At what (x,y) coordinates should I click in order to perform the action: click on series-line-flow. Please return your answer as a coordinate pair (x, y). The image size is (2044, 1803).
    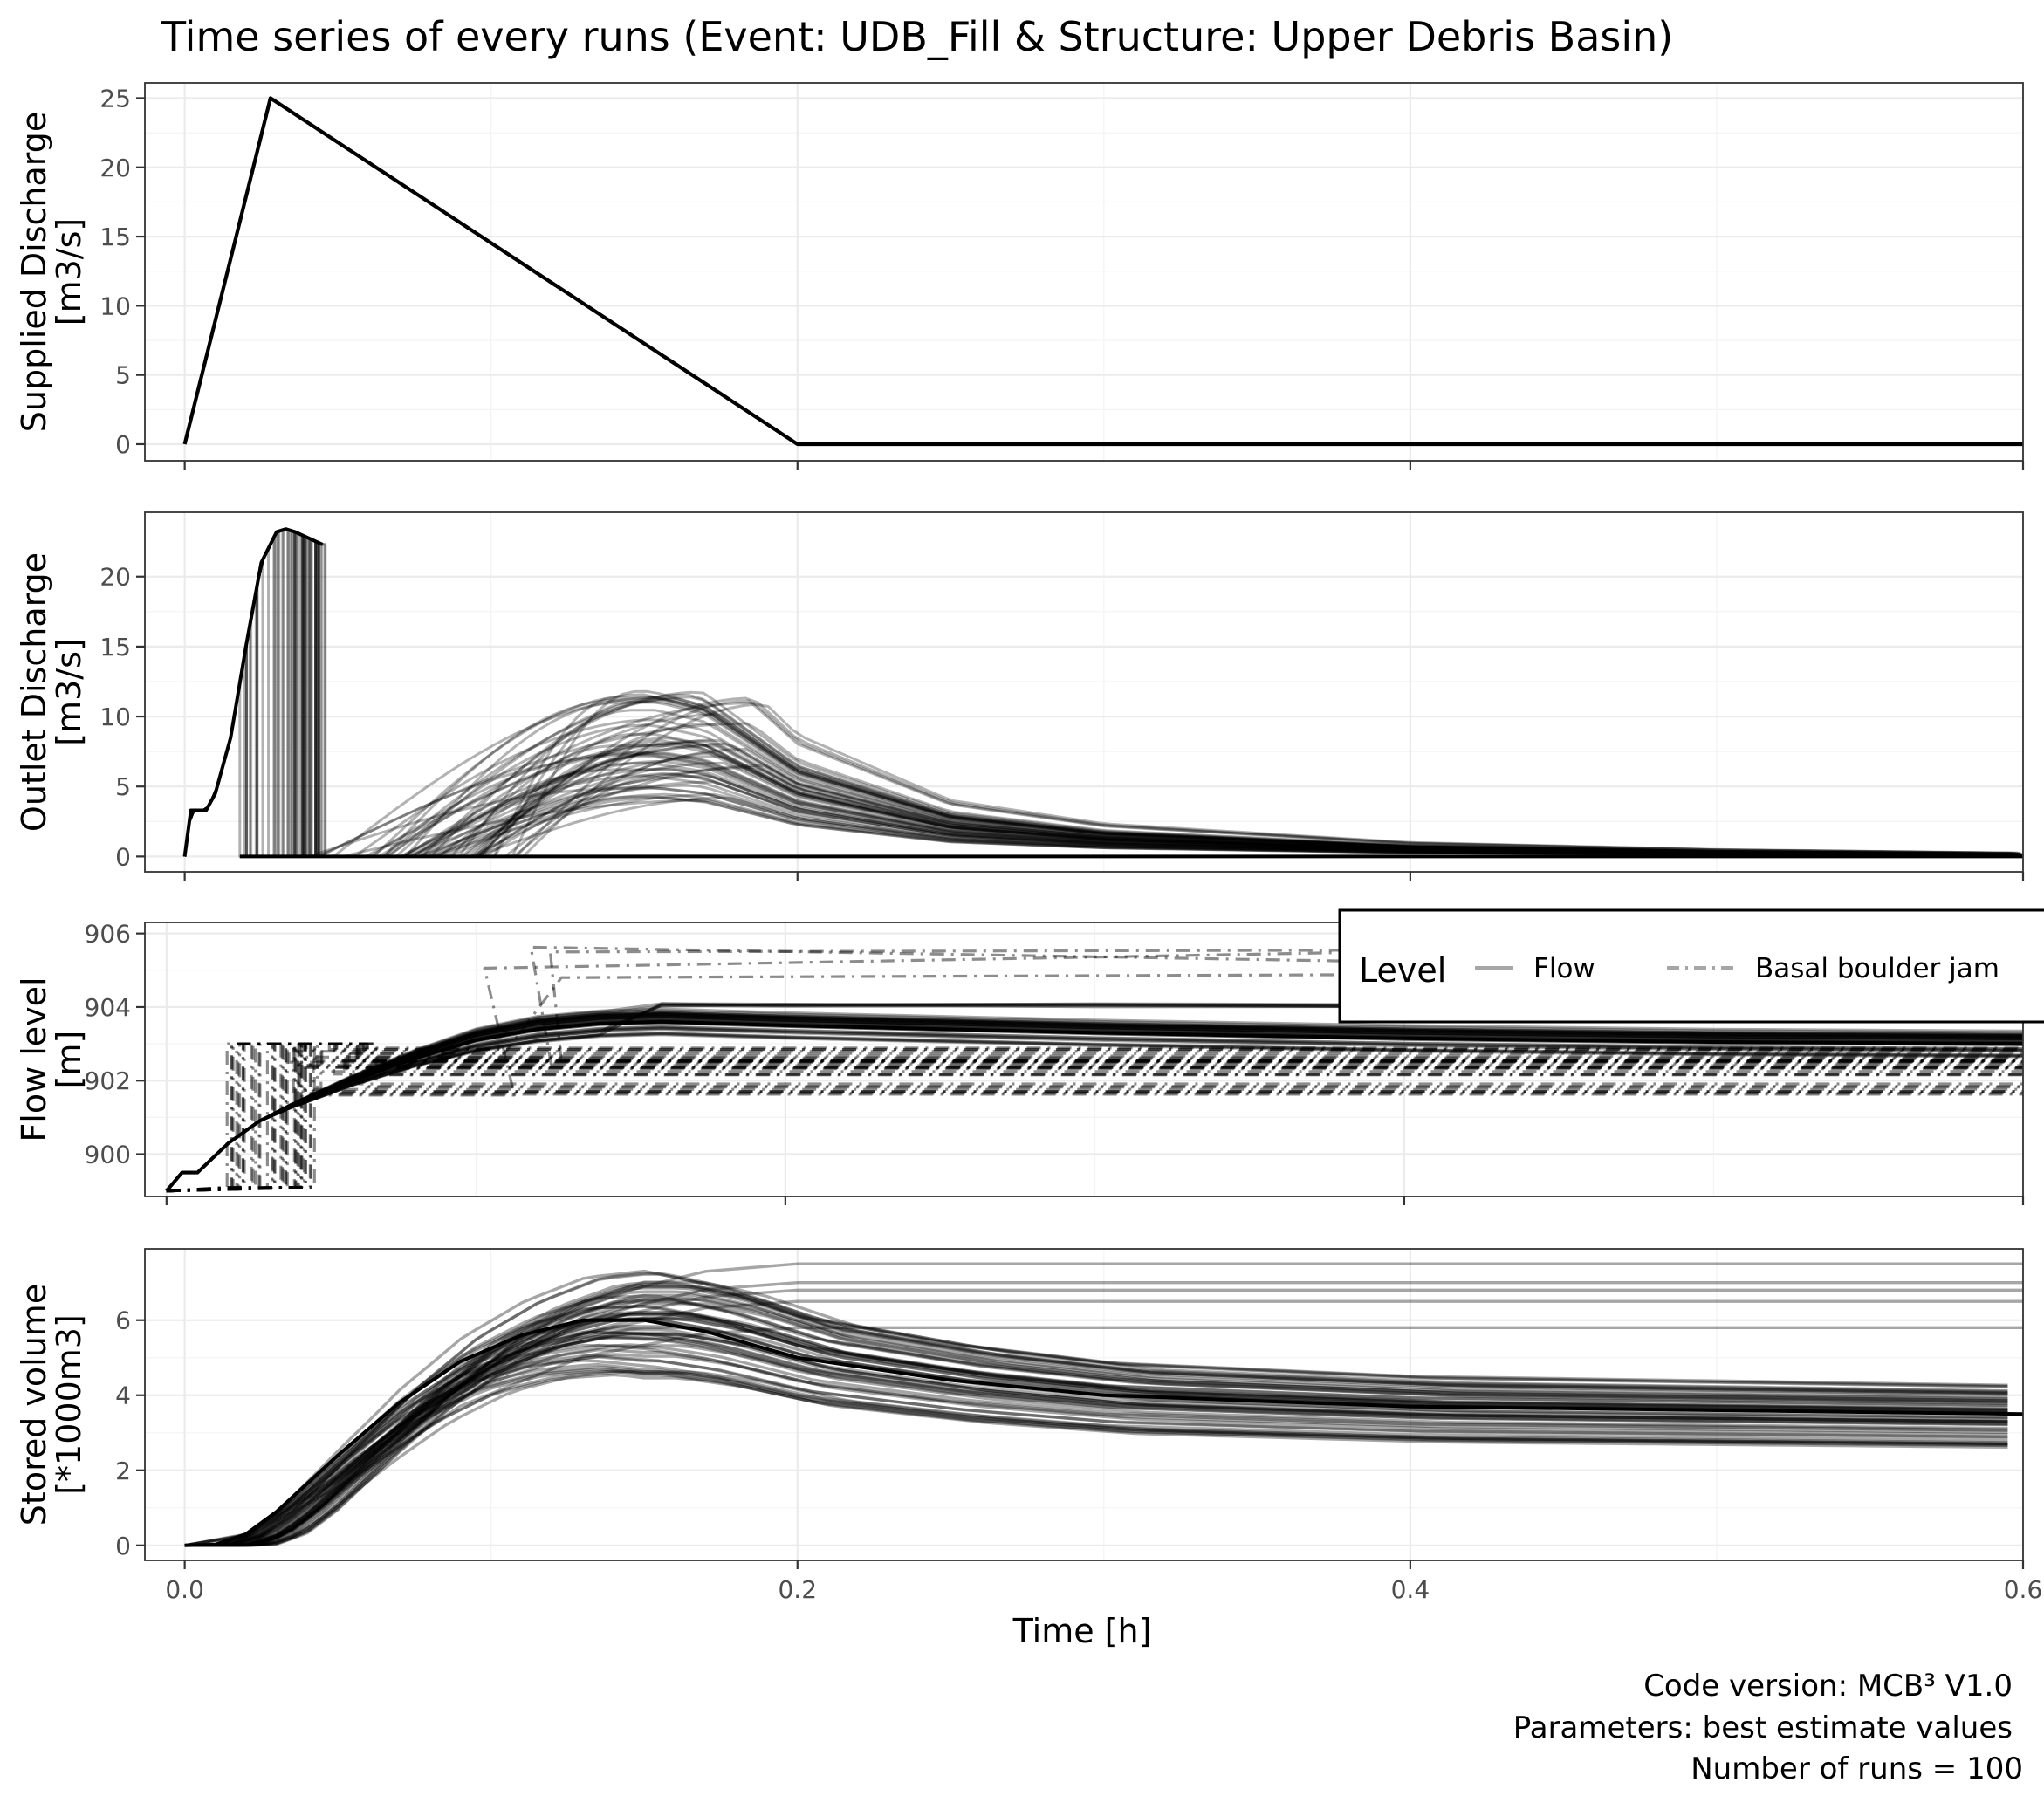
    Looking at the image, I should click on (1094, 1105).